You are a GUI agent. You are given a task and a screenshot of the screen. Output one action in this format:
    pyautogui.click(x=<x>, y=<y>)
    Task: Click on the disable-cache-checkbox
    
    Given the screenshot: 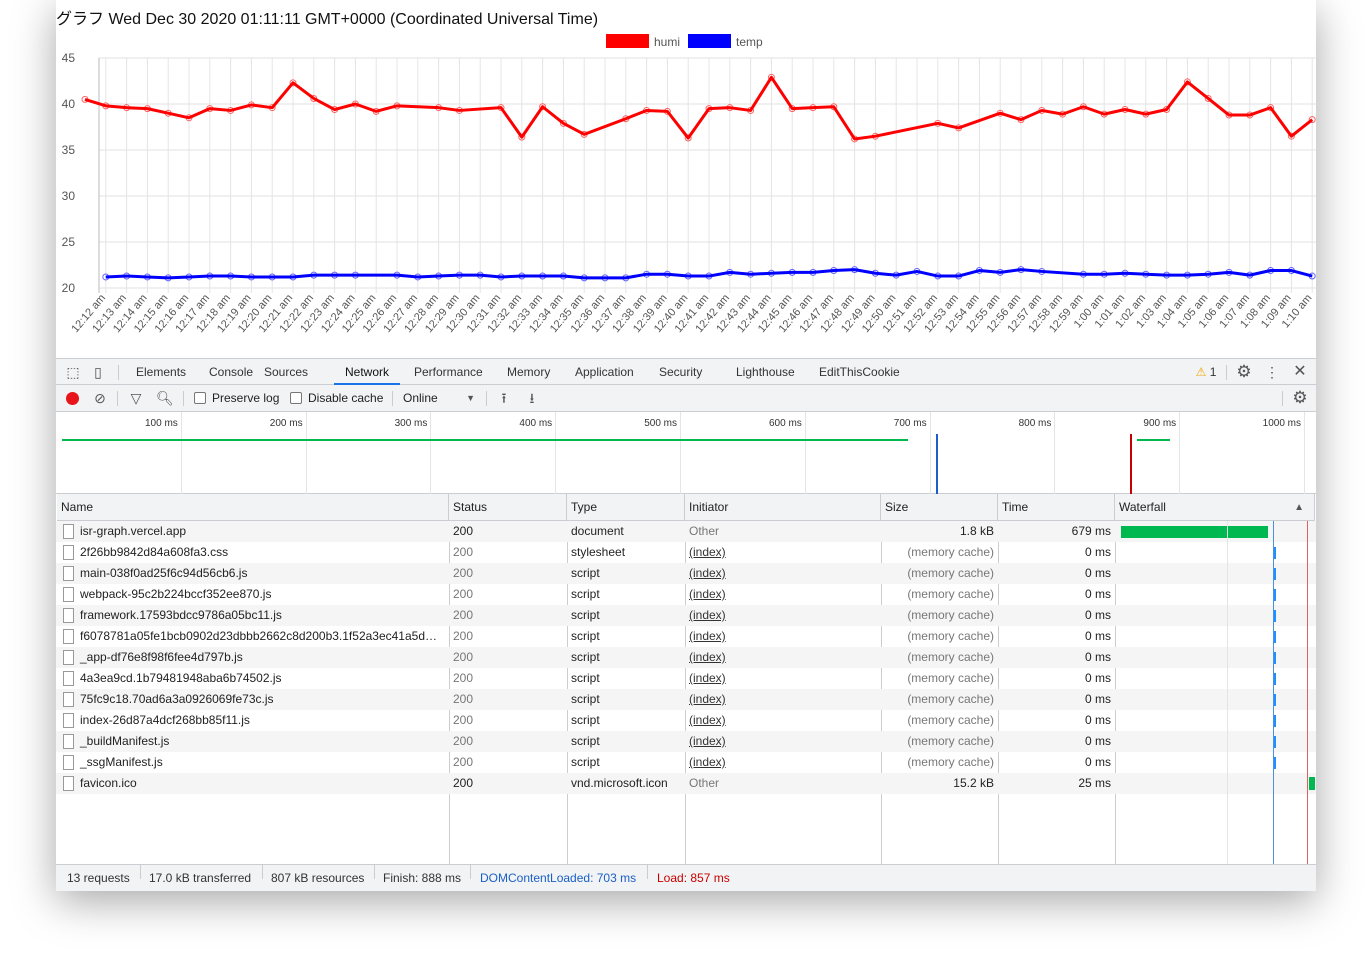 What is the action you would take?
    pyautogui.click(x=296, y=398)
    